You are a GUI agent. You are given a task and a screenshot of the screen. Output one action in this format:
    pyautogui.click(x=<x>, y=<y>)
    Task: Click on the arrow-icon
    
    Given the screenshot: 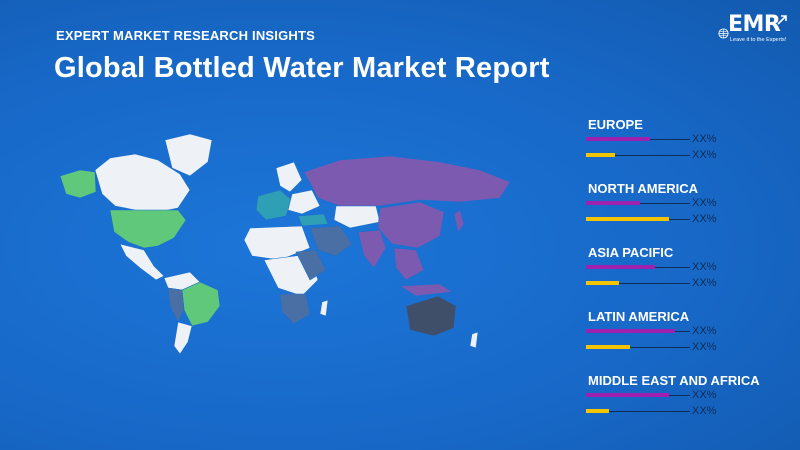 What is the action you would take?
    pyautogui.click(x=782, y=20)
    